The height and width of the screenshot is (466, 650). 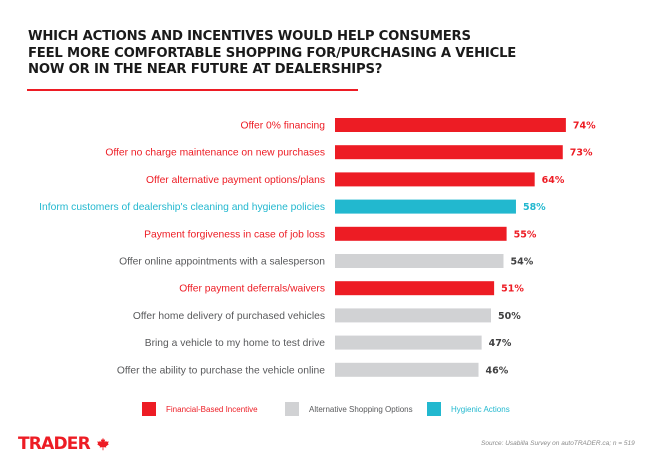 What do you see at coordinates (102, 444) in the screenshot?
I see `maple-leaf-icon` at bounding box center [102, 444].